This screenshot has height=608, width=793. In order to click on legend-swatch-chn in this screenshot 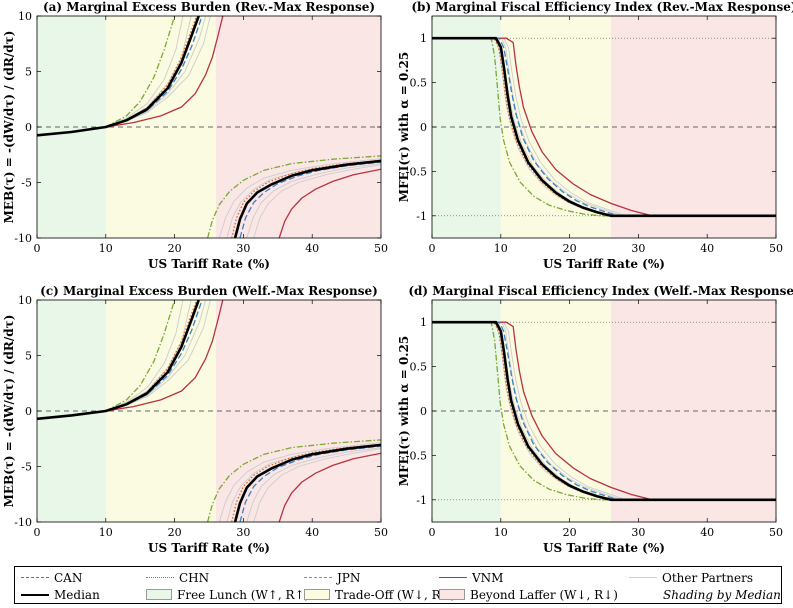, I will do `click(160, 577)`.